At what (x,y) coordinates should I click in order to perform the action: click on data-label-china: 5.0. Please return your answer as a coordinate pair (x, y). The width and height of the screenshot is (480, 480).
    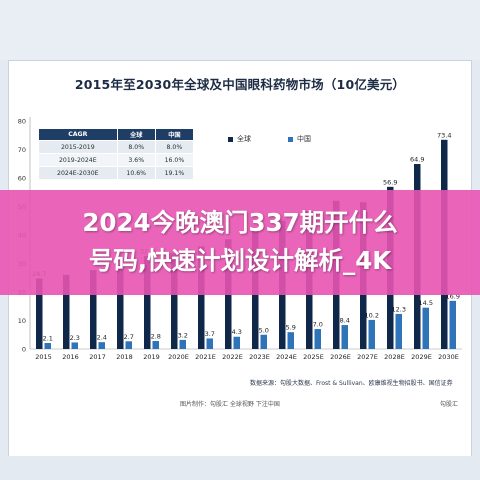
    Looking at the image, I should click on (264, 330).